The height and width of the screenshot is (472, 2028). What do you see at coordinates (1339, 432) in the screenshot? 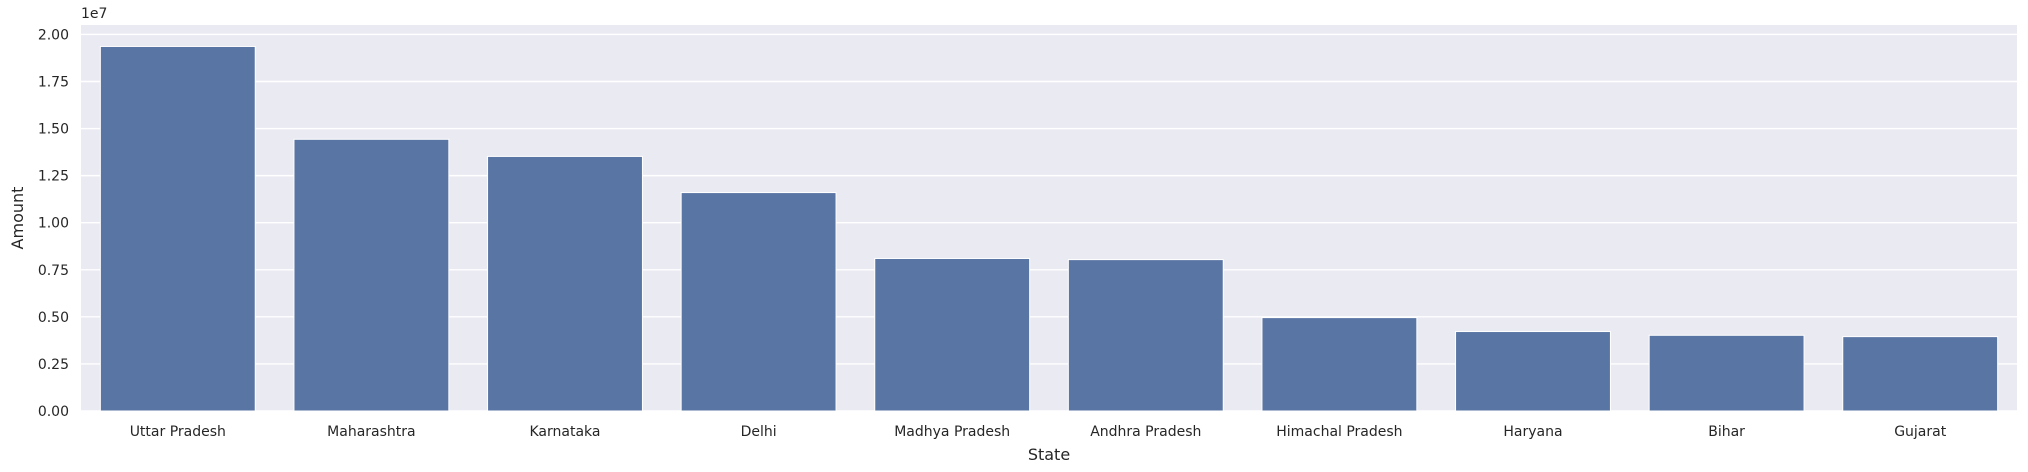
I see `x-tick-label: Himachal Pradesh` at bounding box center [1339, 432].